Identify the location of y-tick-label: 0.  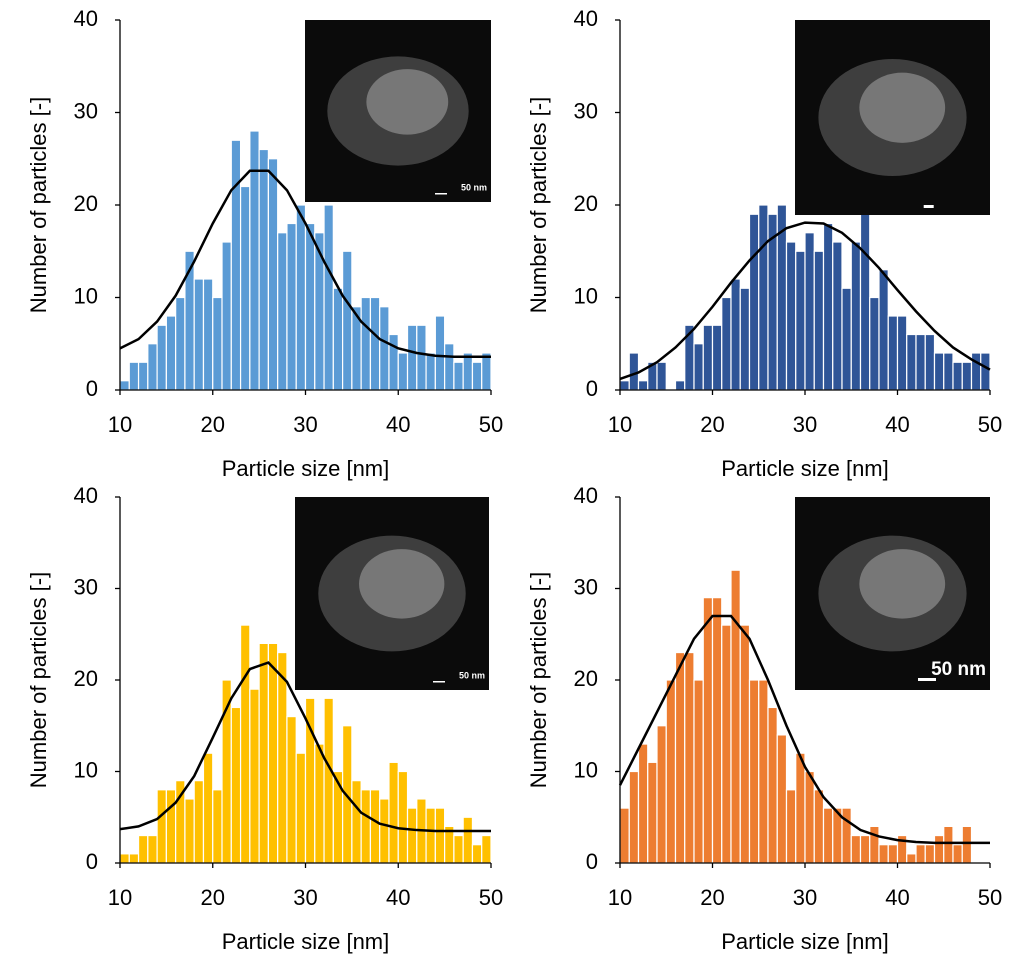
(92, 861).